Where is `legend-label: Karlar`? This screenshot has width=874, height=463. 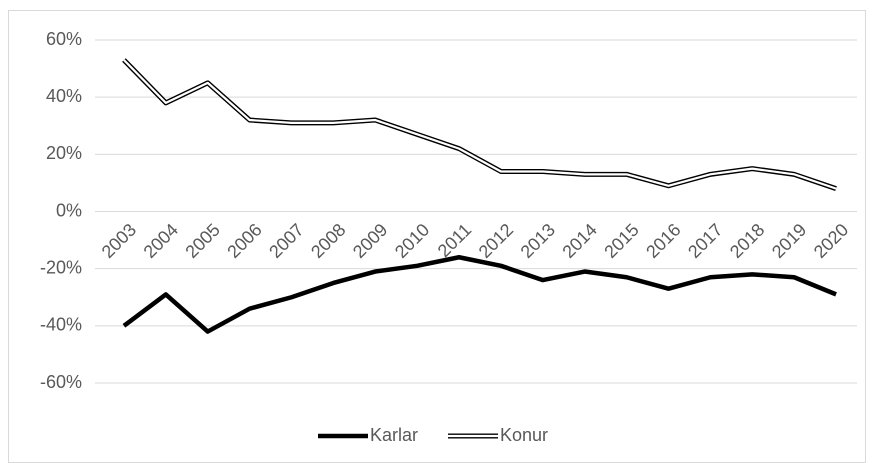
legend-label: Karlar is located at coordinates (394, 435).